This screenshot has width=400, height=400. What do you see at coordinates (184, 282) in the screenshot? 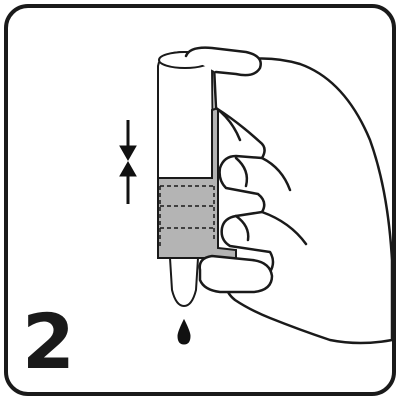
I see `dropper-tip` at bounding box center [184, 282].